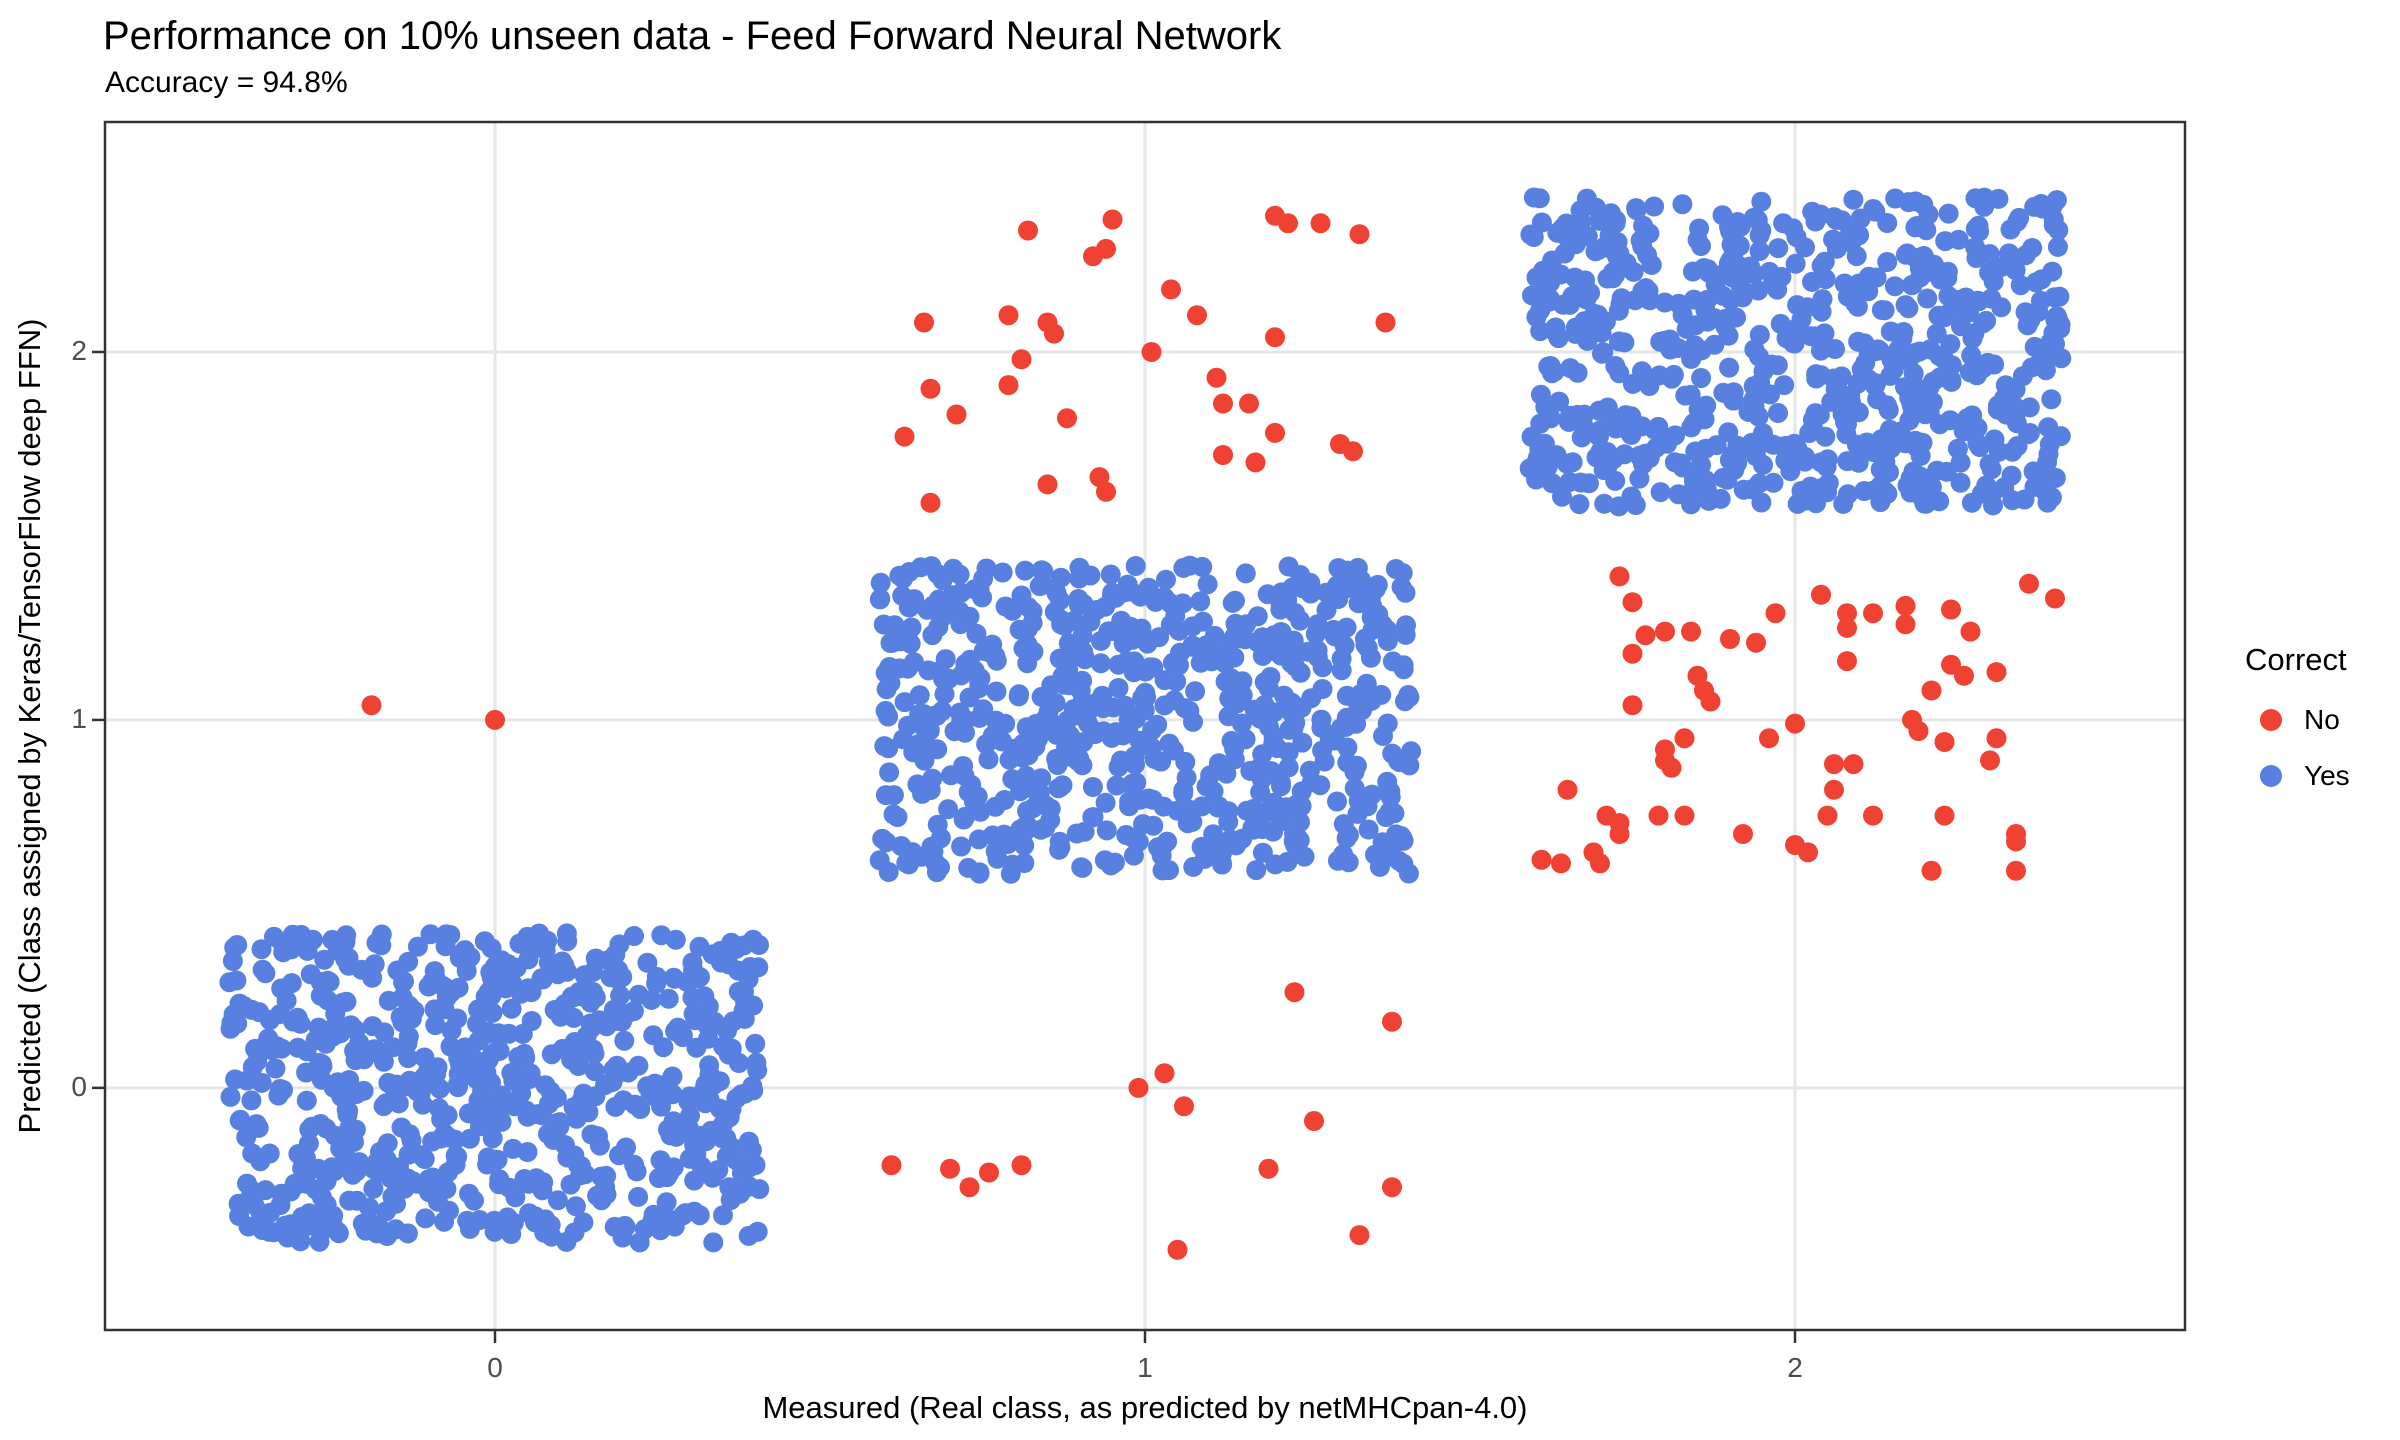  Describe the element at coordinates (2297, 720) in the screenshot. I see `legend-item-no: No` at that location.